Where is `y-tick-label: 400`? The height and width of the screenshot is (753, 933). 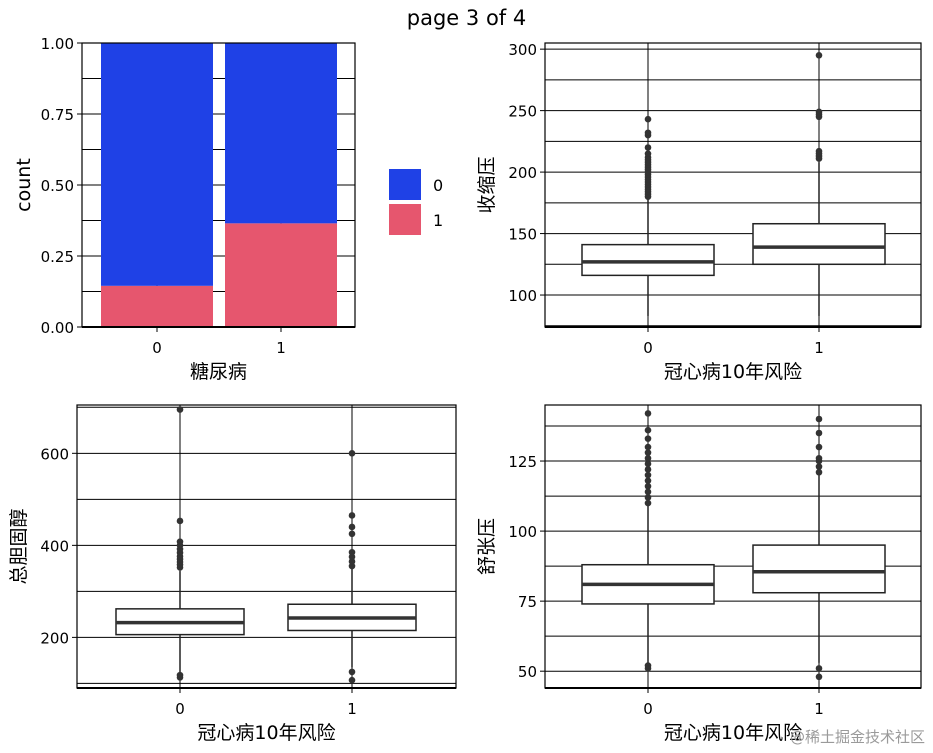
y-tick-label: 400 is located at coordinates (54, 546).